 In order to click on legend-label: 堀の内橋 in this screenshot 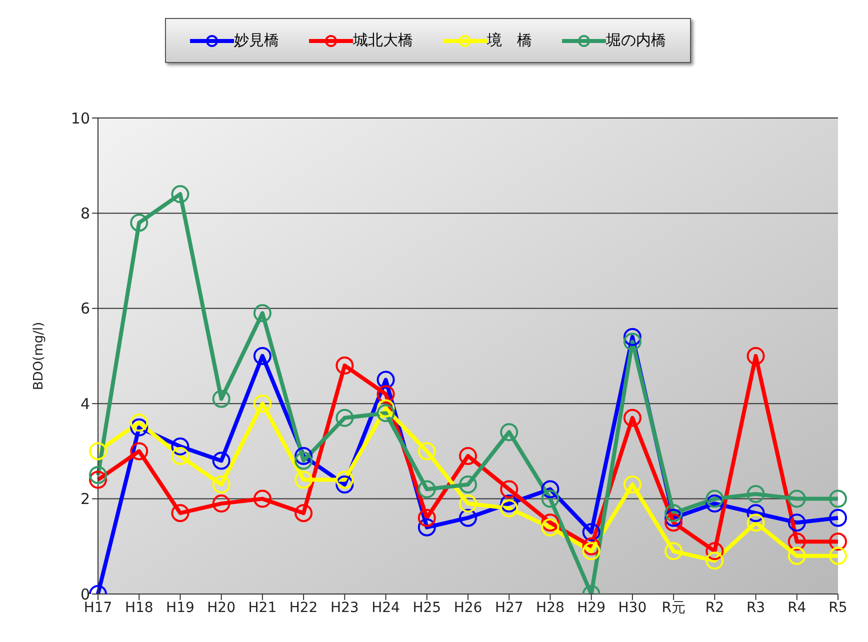, I will do `click(636, 40)`.